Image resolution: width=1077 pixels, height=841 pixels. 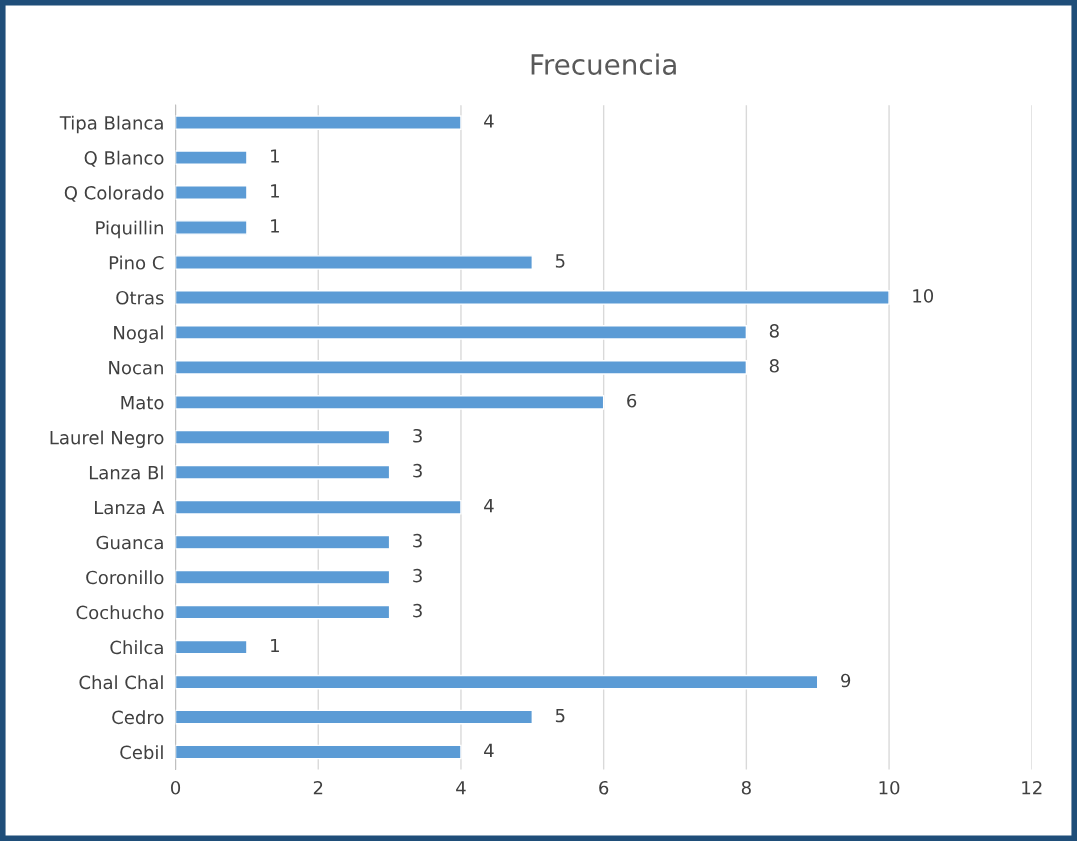 I want to click on y-tick-label: Mato, so click(x=142, y=403).